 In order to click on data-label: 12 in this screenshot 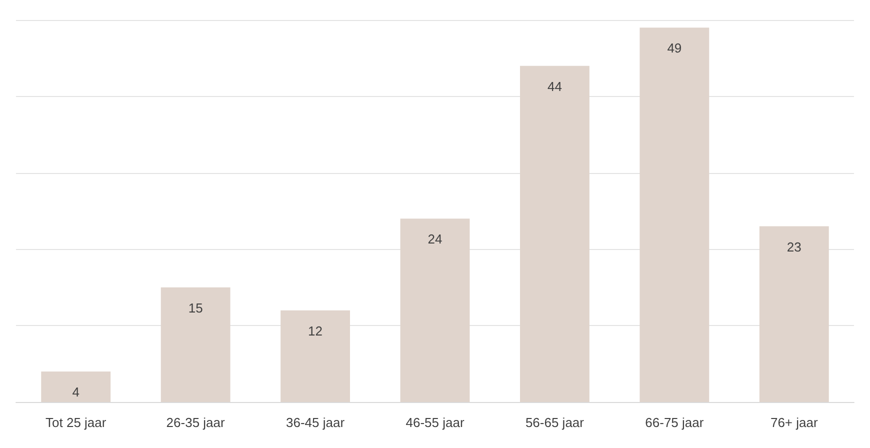, I will do `click(315, 330)`.